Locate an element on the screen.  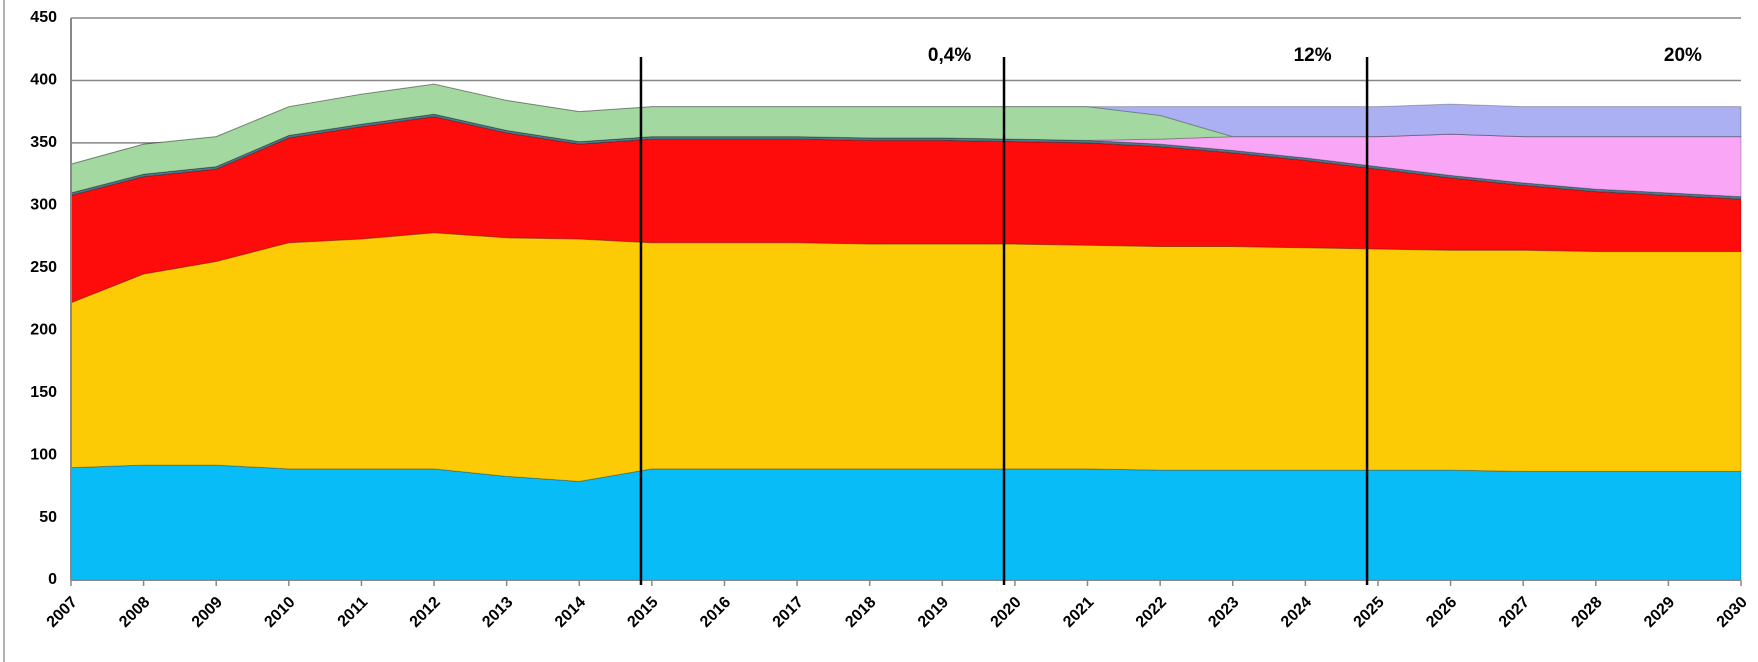
y-tick-label: 100 is located at coordinates (43, 454).